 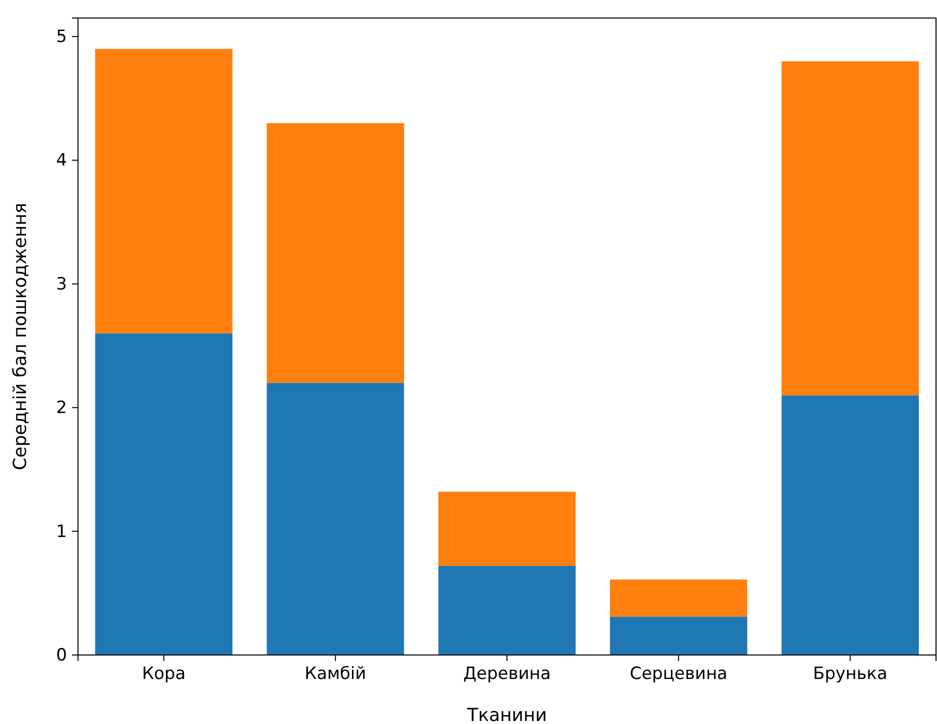 What do you see at coordinates (61, 408) in the screenshot?
I see `y-tick-label: 2` at bounding box center [61, 408].